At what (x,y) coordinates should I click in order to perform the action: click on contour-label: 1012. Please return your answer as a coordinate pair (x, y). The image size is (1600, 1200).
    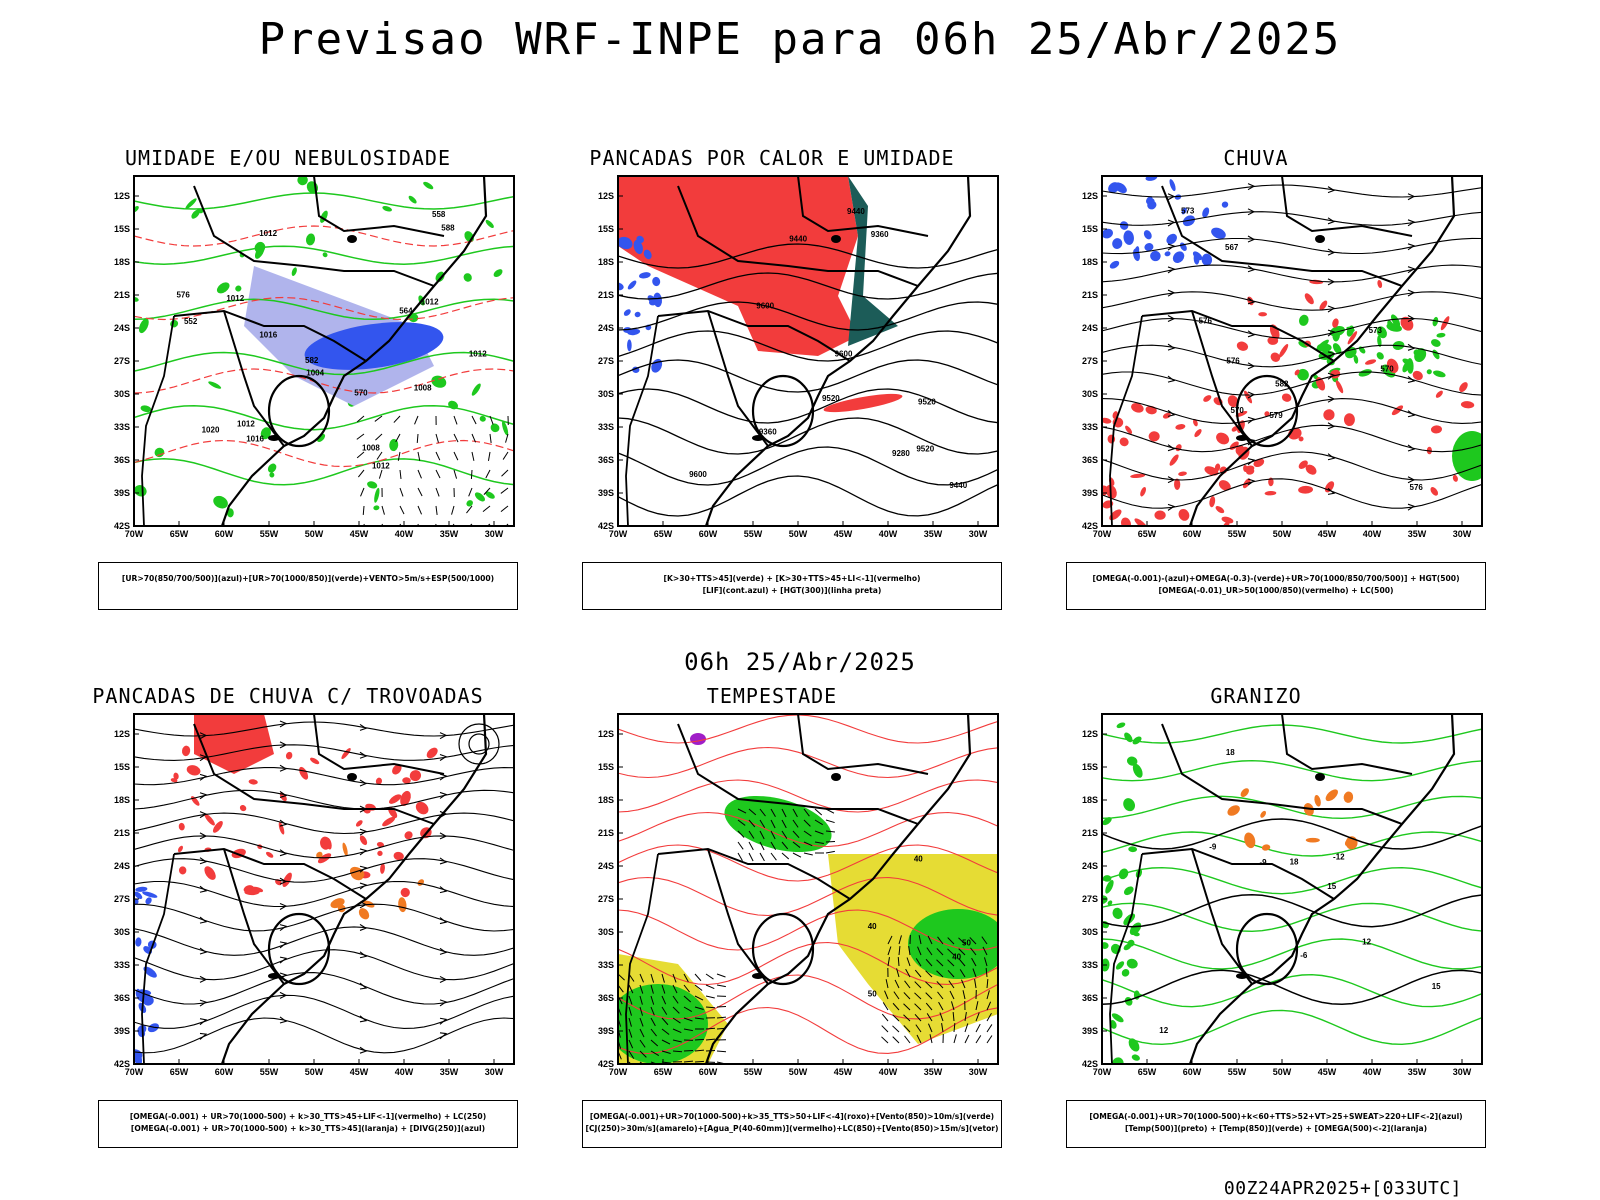
    Looking at the image, I should click on (478, 354).